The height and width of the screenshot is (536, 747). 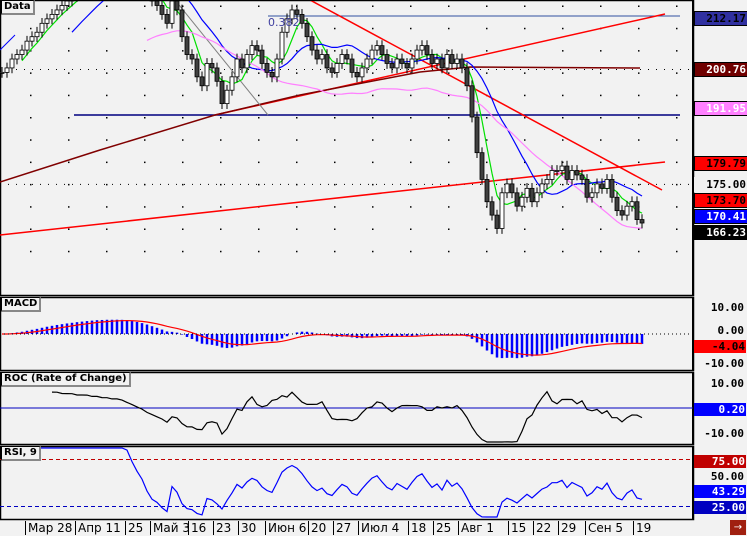 What do you see at coordinates (285, 528) in the screenshot?
I see `x-axis-label: Июн 6` at bounding box center [285, 528].